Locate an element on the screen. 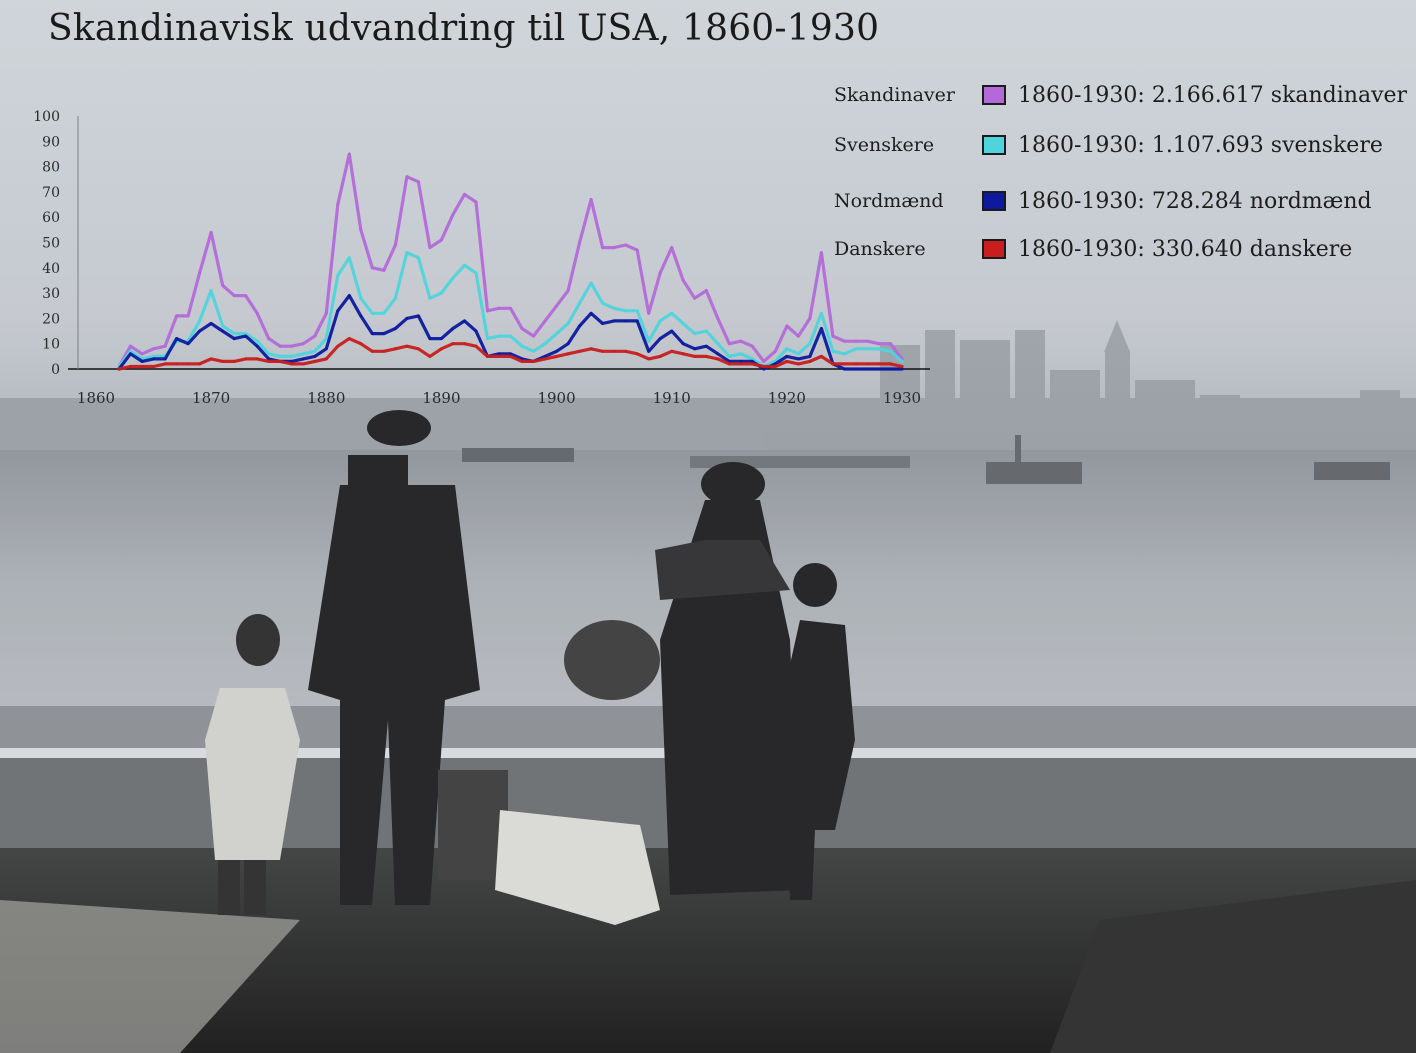 This screenshot has height=1053, width=1416. x-tick-label: 1890 is located at coordinates (441, 398).